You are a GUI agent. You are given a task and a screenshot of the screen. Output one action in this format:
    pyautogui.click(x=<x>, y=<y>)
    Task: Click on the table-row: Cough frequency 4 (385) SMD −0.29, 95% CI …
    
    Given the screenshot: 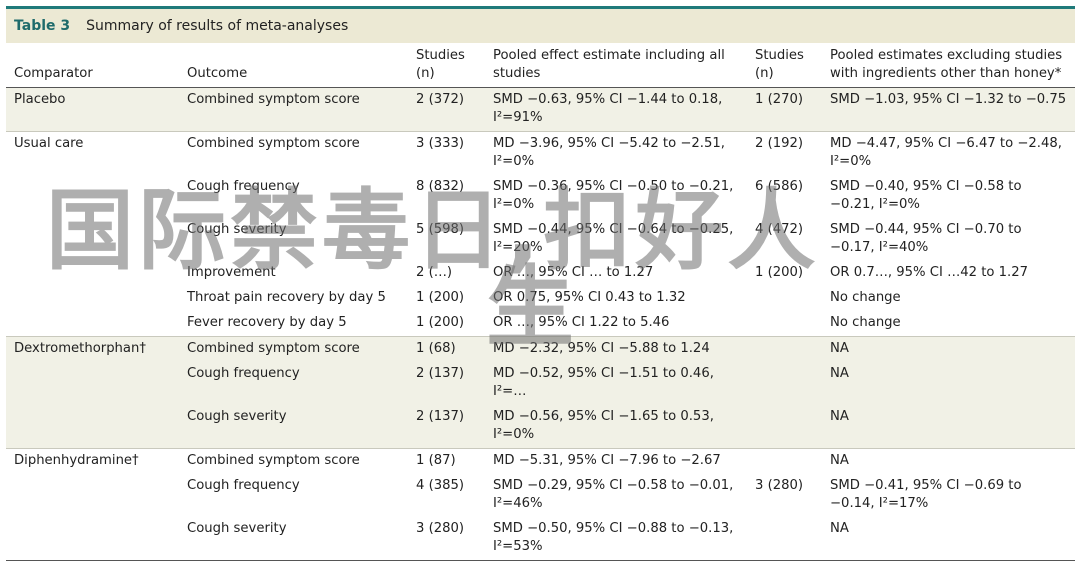 What is the action you would take?
    pyautogui.click(x=540, y=495)
    